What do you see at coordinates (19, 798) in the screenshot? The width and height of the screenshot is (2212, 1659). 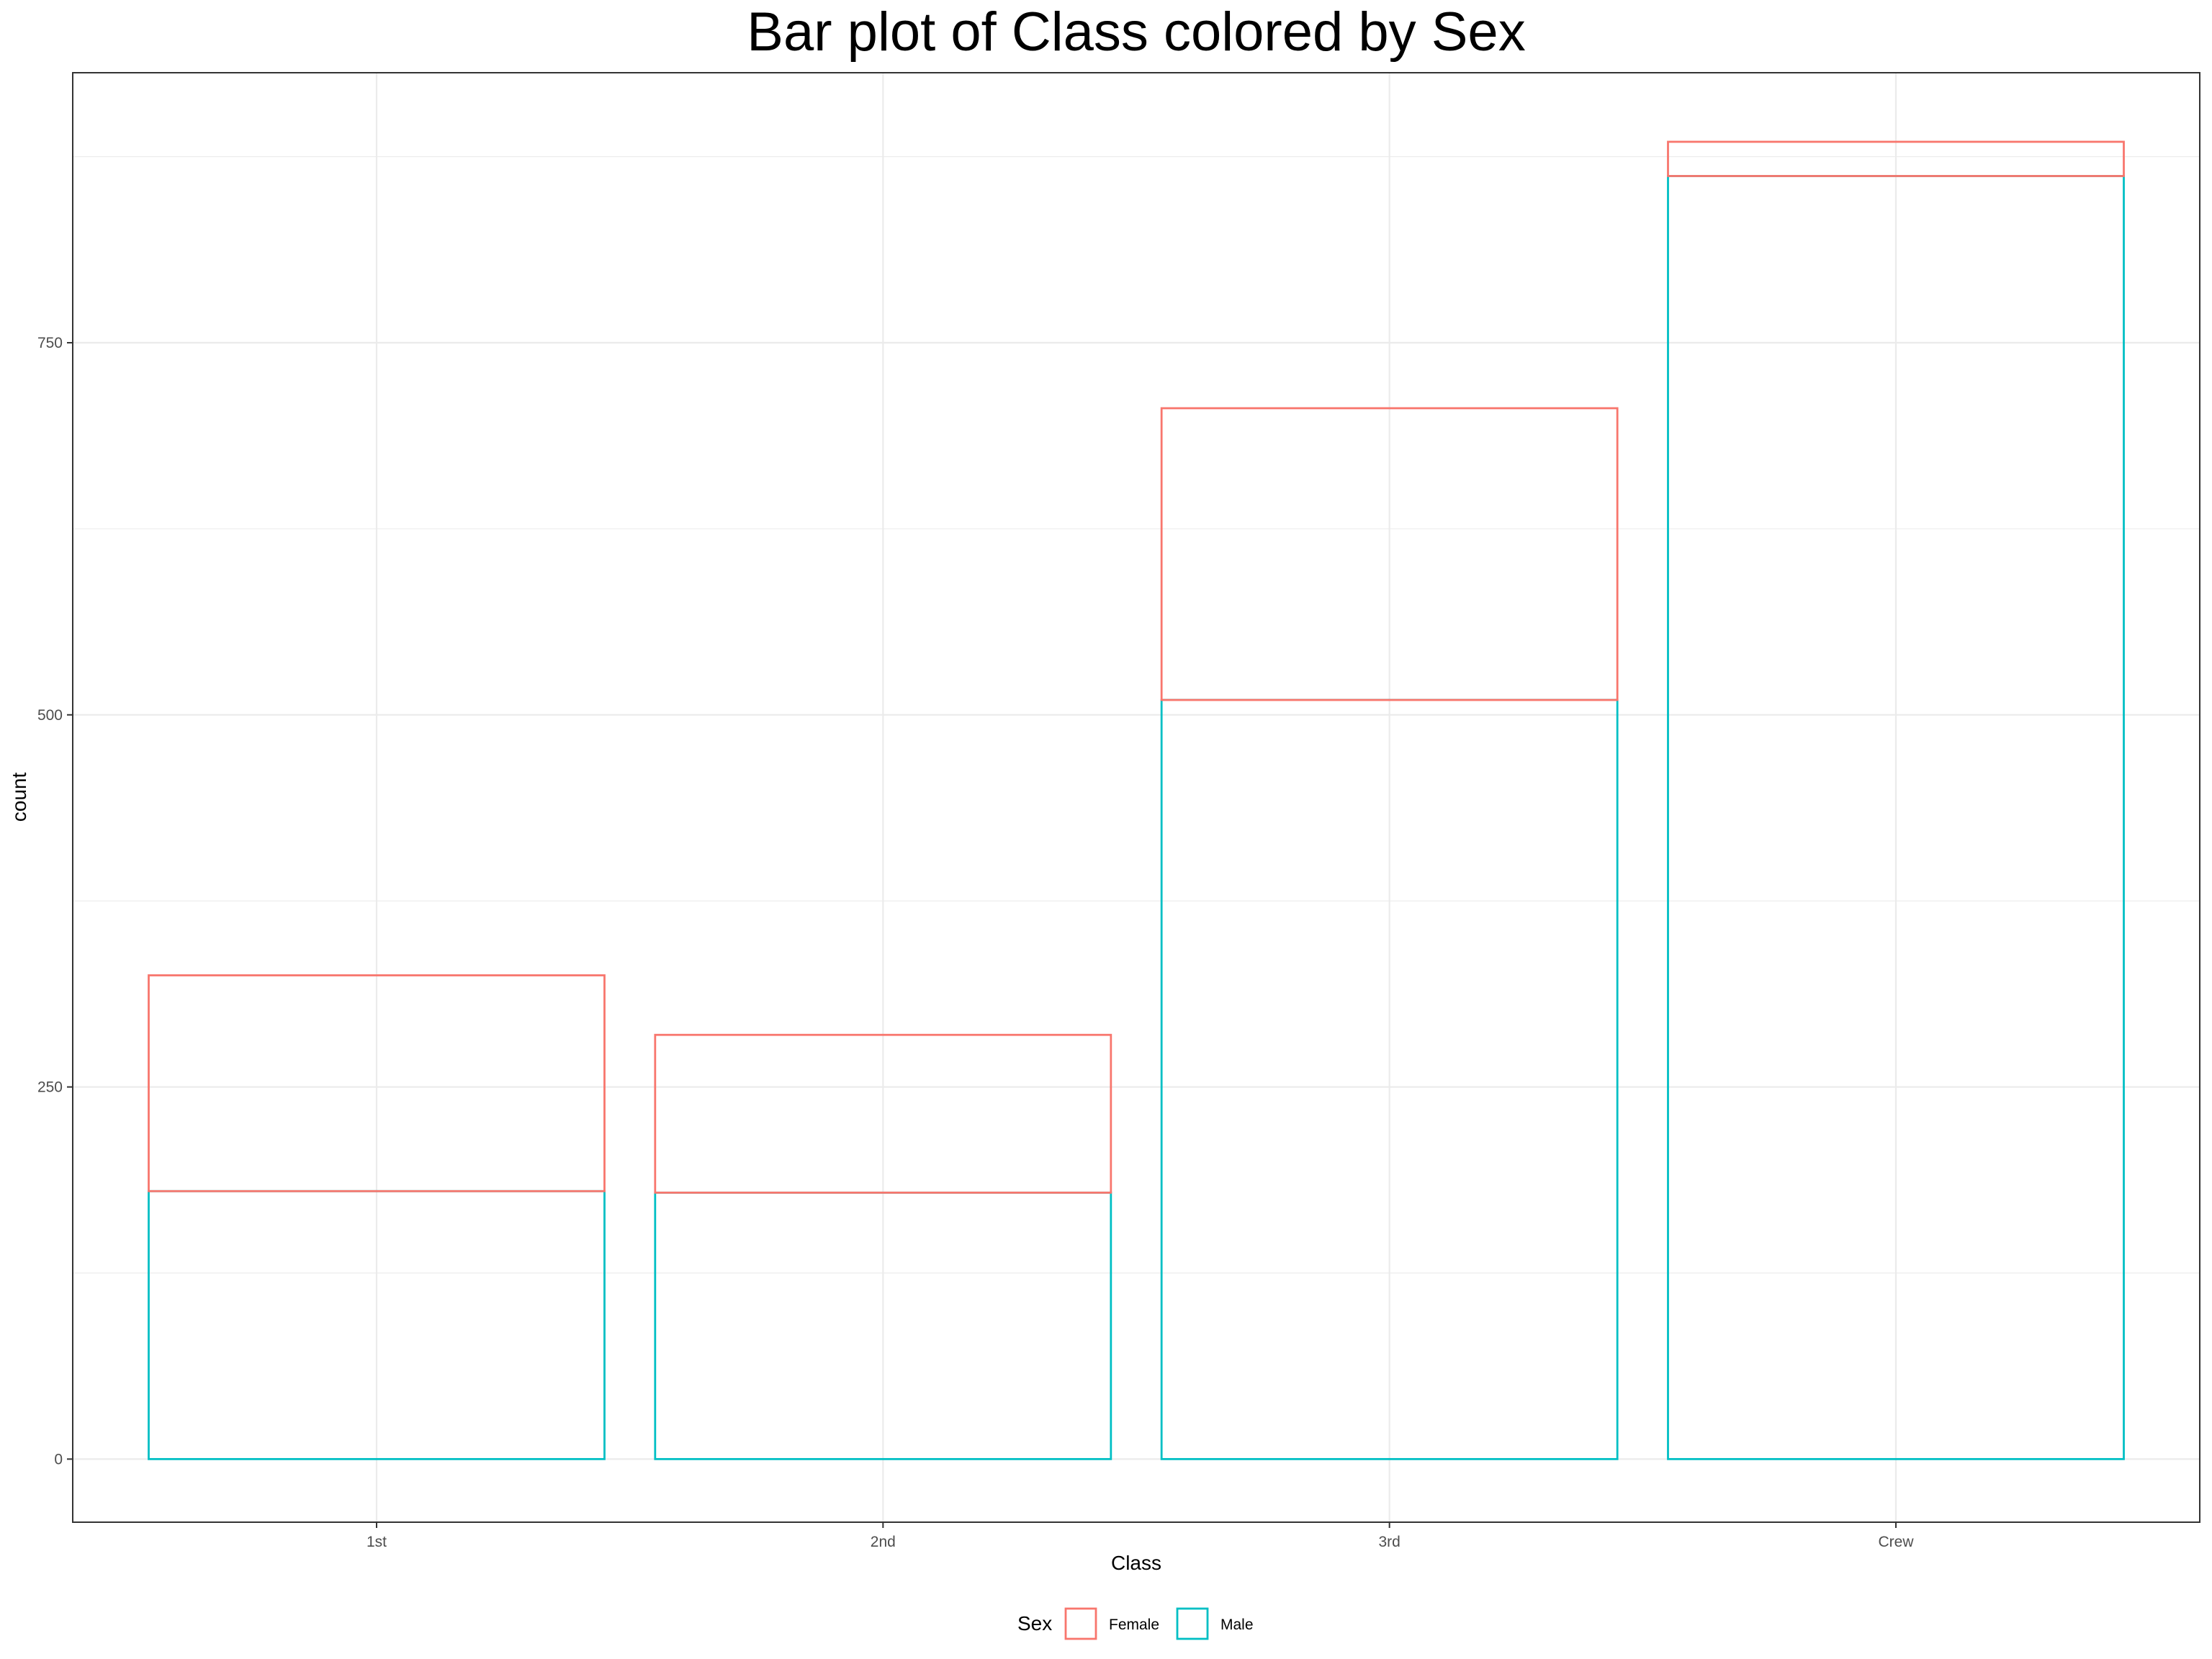 I see `y-axis-title: count` at bounding box center [19, 798].